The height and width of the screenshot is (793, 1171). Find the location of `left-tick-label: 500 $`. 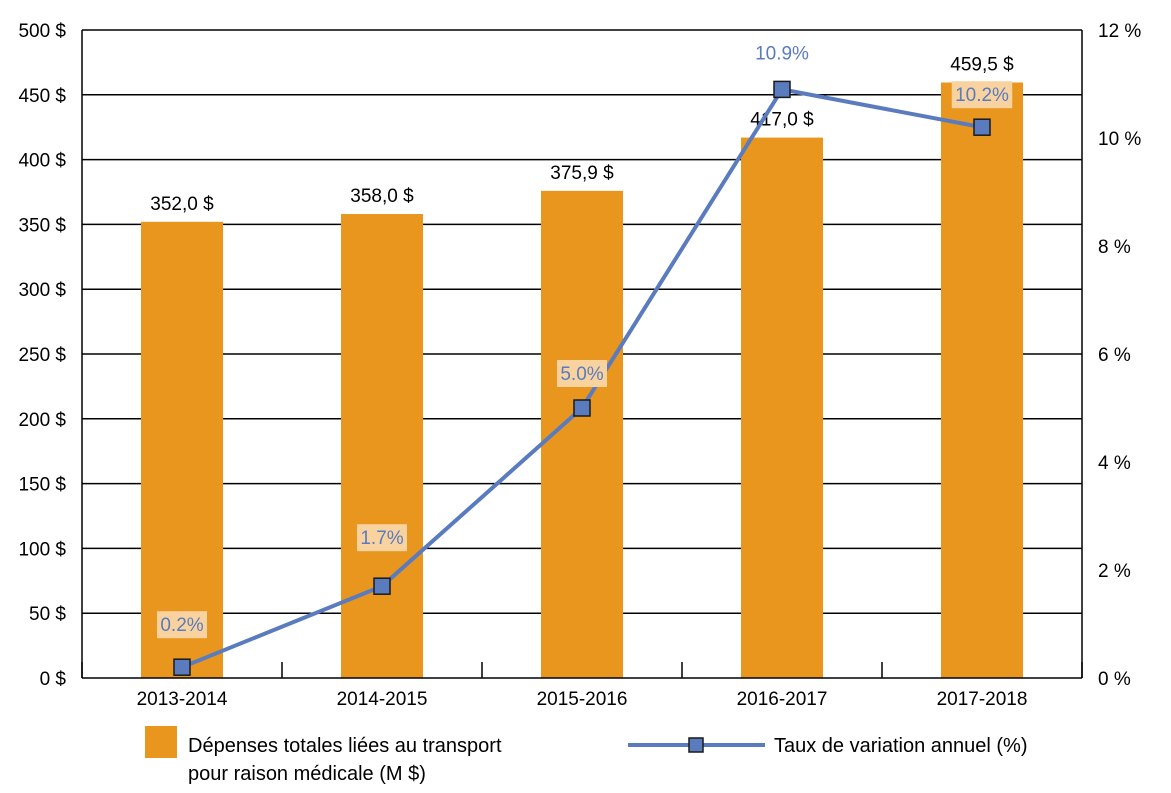

left-tick-label: 500 $ is located at coordinates (42, 31).